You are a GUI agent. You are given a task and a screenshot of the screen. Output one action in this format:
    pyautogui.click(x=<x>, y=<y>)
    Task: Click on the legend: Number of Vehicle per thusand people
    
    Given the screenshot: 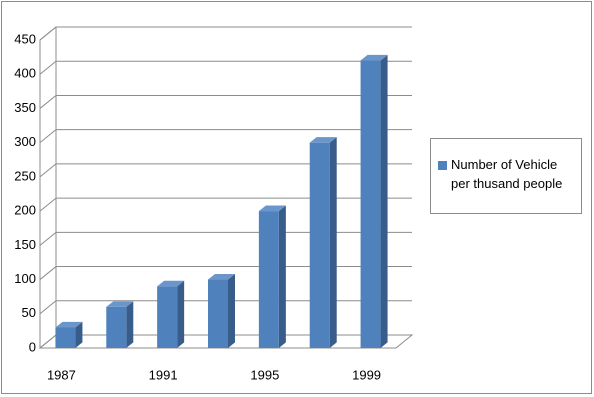 What is the action you would take?
    pyautogui.click(x=506, y=176)
    